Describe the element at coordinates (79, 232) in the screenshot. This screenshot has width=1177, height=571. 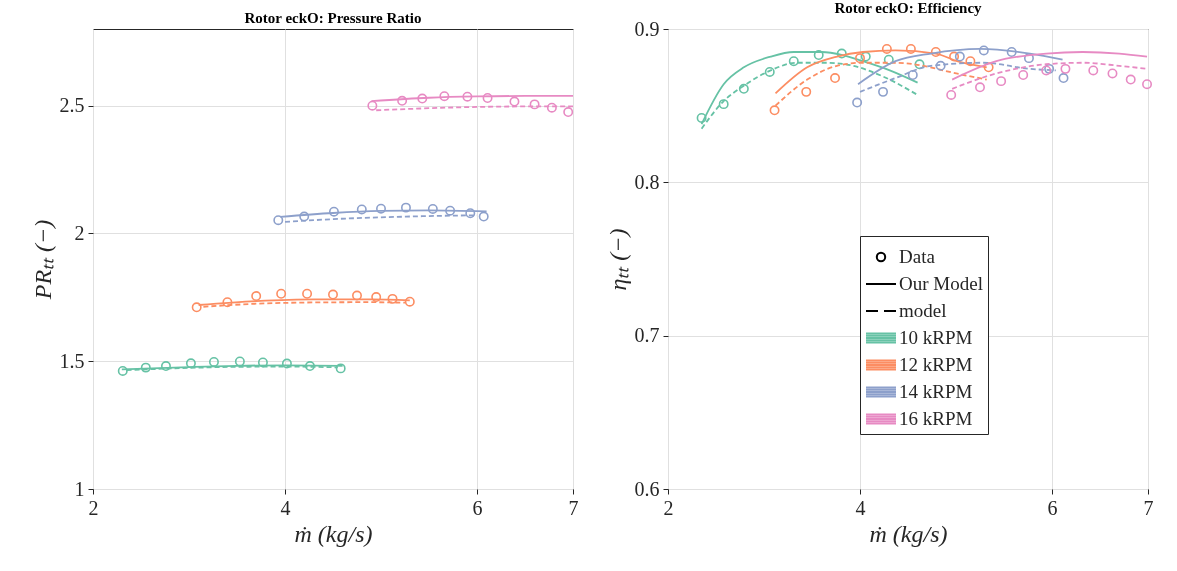
I see `y-tick-label: 2` at that location.